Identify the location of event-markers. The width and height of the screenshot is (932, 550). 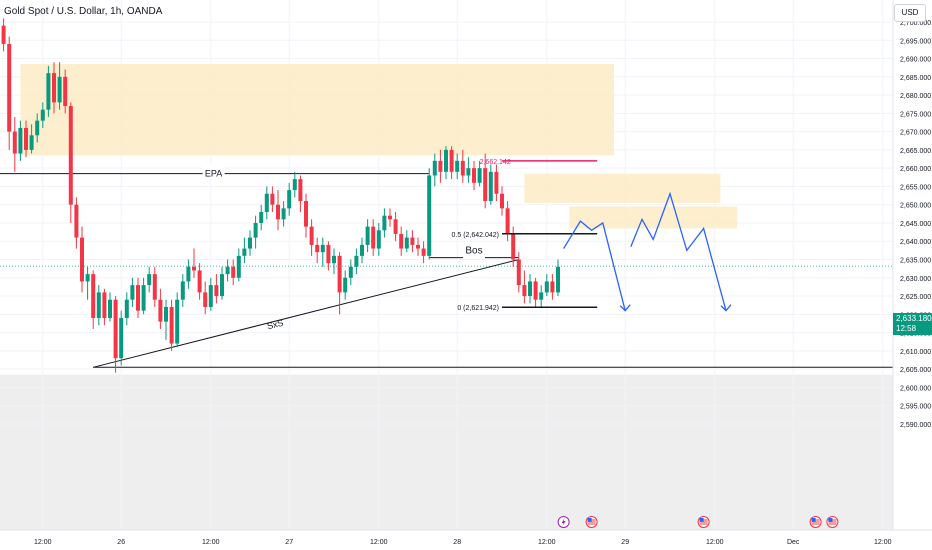
(698, 522).